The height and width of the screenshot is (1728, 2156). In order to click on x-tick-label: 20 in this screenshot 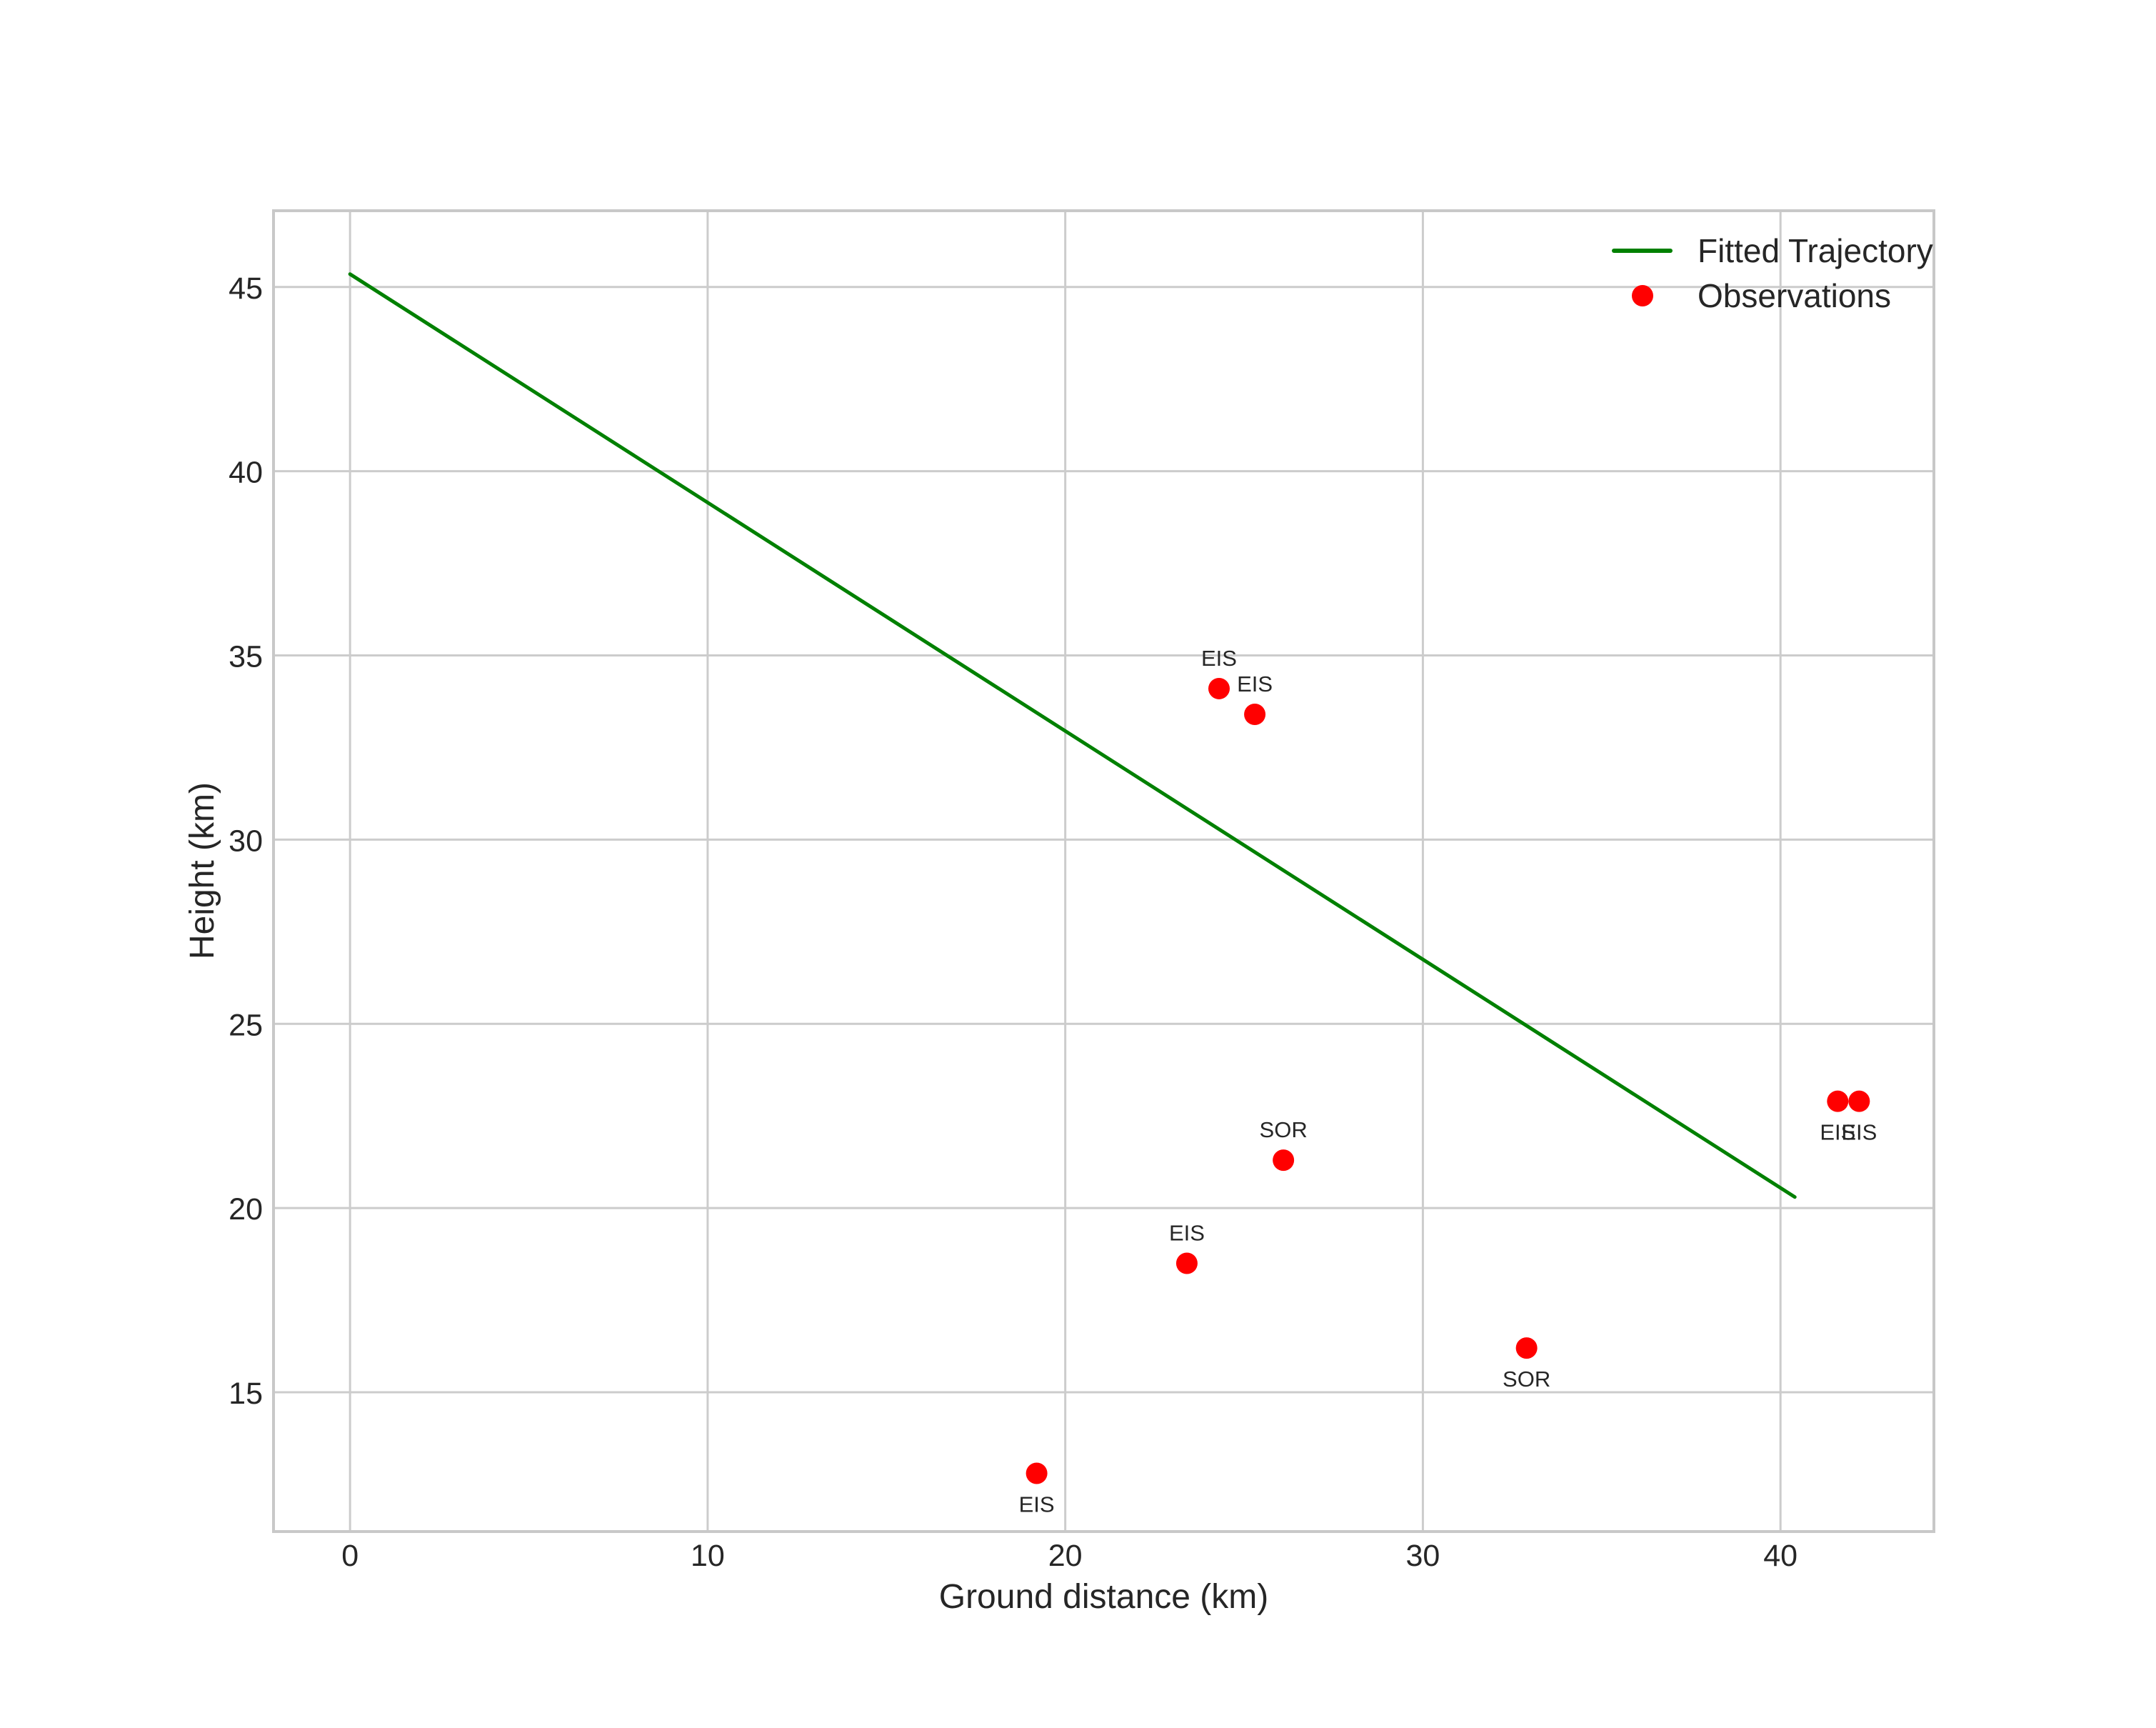, I will do `click(1065, 1556)`.